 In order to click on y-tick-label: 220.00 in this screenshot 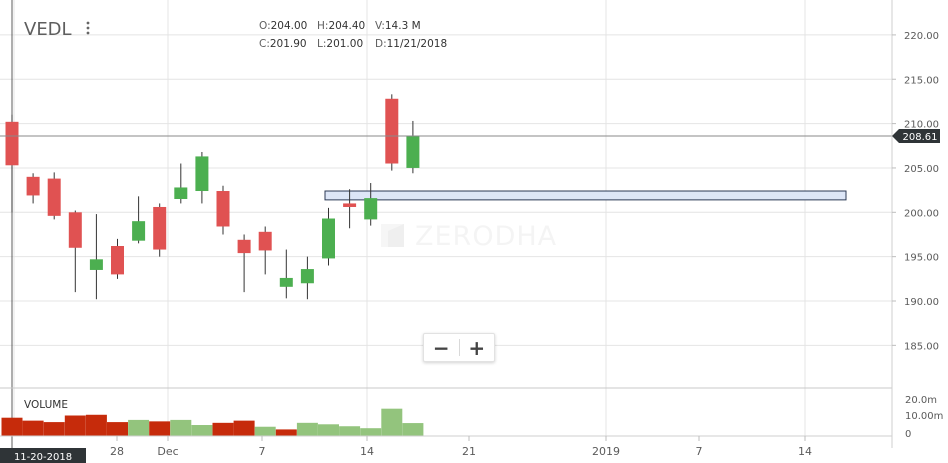, I will do `click(921, 36)`.